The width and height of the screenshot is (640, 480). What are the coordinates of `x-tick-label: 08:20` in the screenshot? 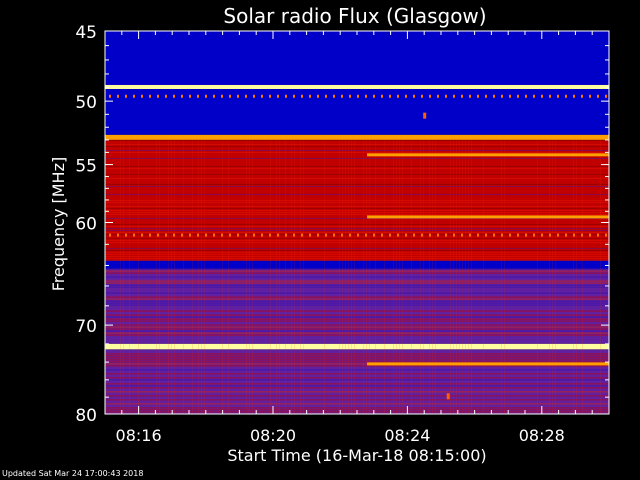 It's located at (273, 435).